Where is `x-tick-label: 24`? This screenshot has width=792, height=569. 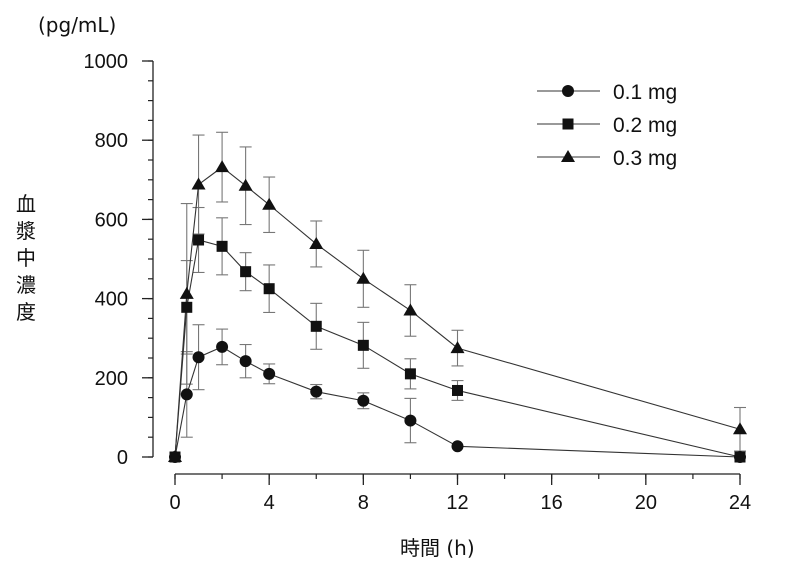 x-tick-label: 24 is located at coordinates (740, 503).